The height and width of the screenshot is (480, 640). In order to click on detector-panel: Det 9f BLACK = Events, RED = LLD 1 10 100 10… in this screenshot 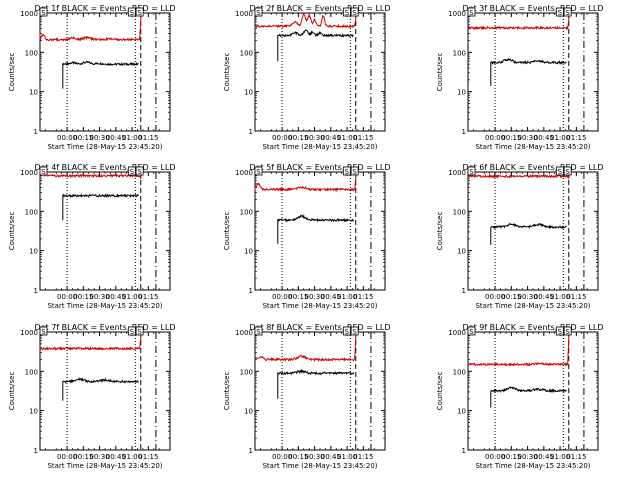, I will do `click(520, 396)`.